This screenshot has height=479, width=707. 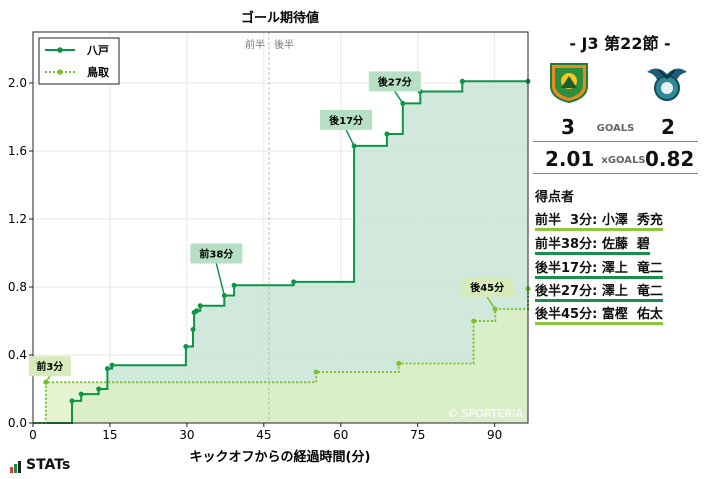 I want to click on annotation-label: 前3分, so click(x=49, y=366).